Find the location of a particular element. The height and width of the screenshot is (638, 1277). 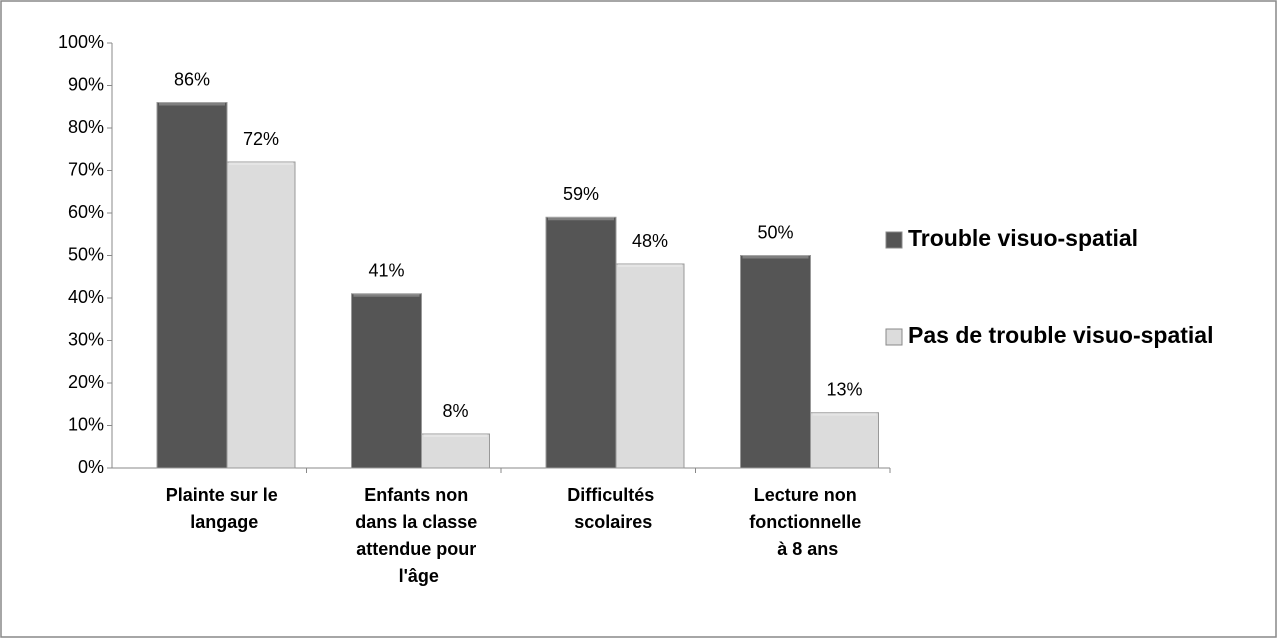

y-tick-label: 40% is located at coordinates (86, 297).